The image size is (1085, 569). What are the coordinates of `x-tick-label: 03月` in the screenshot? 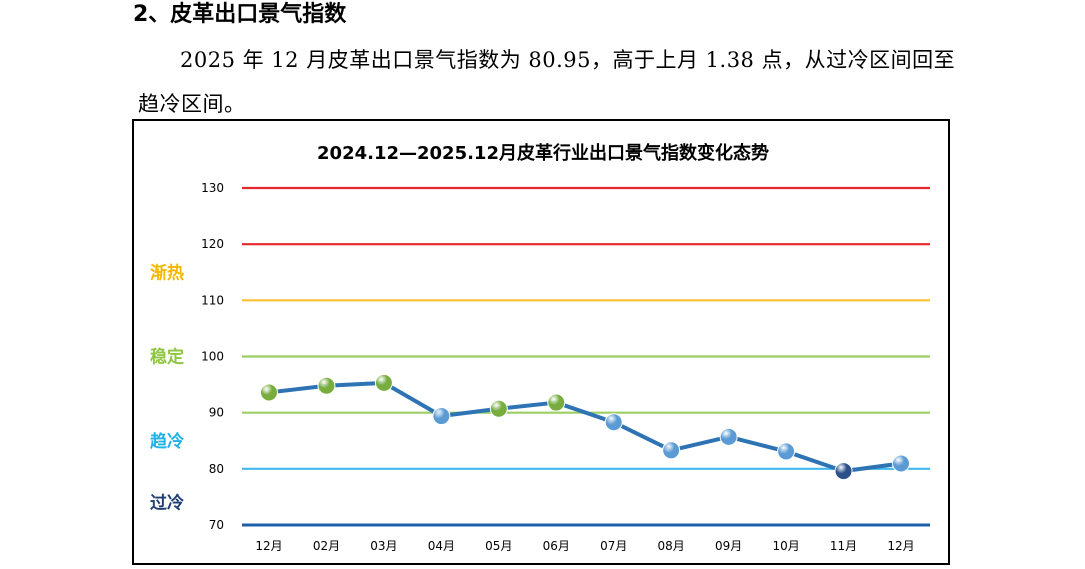 It's located at (383, 546).